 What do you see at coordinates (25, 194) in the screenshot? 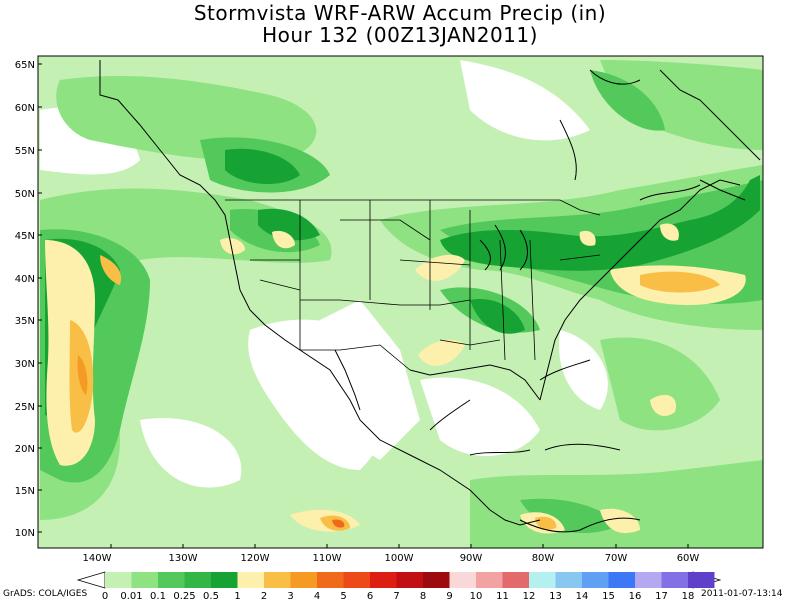
I see `lat-label: 50N` at bounding box center [25, 194].